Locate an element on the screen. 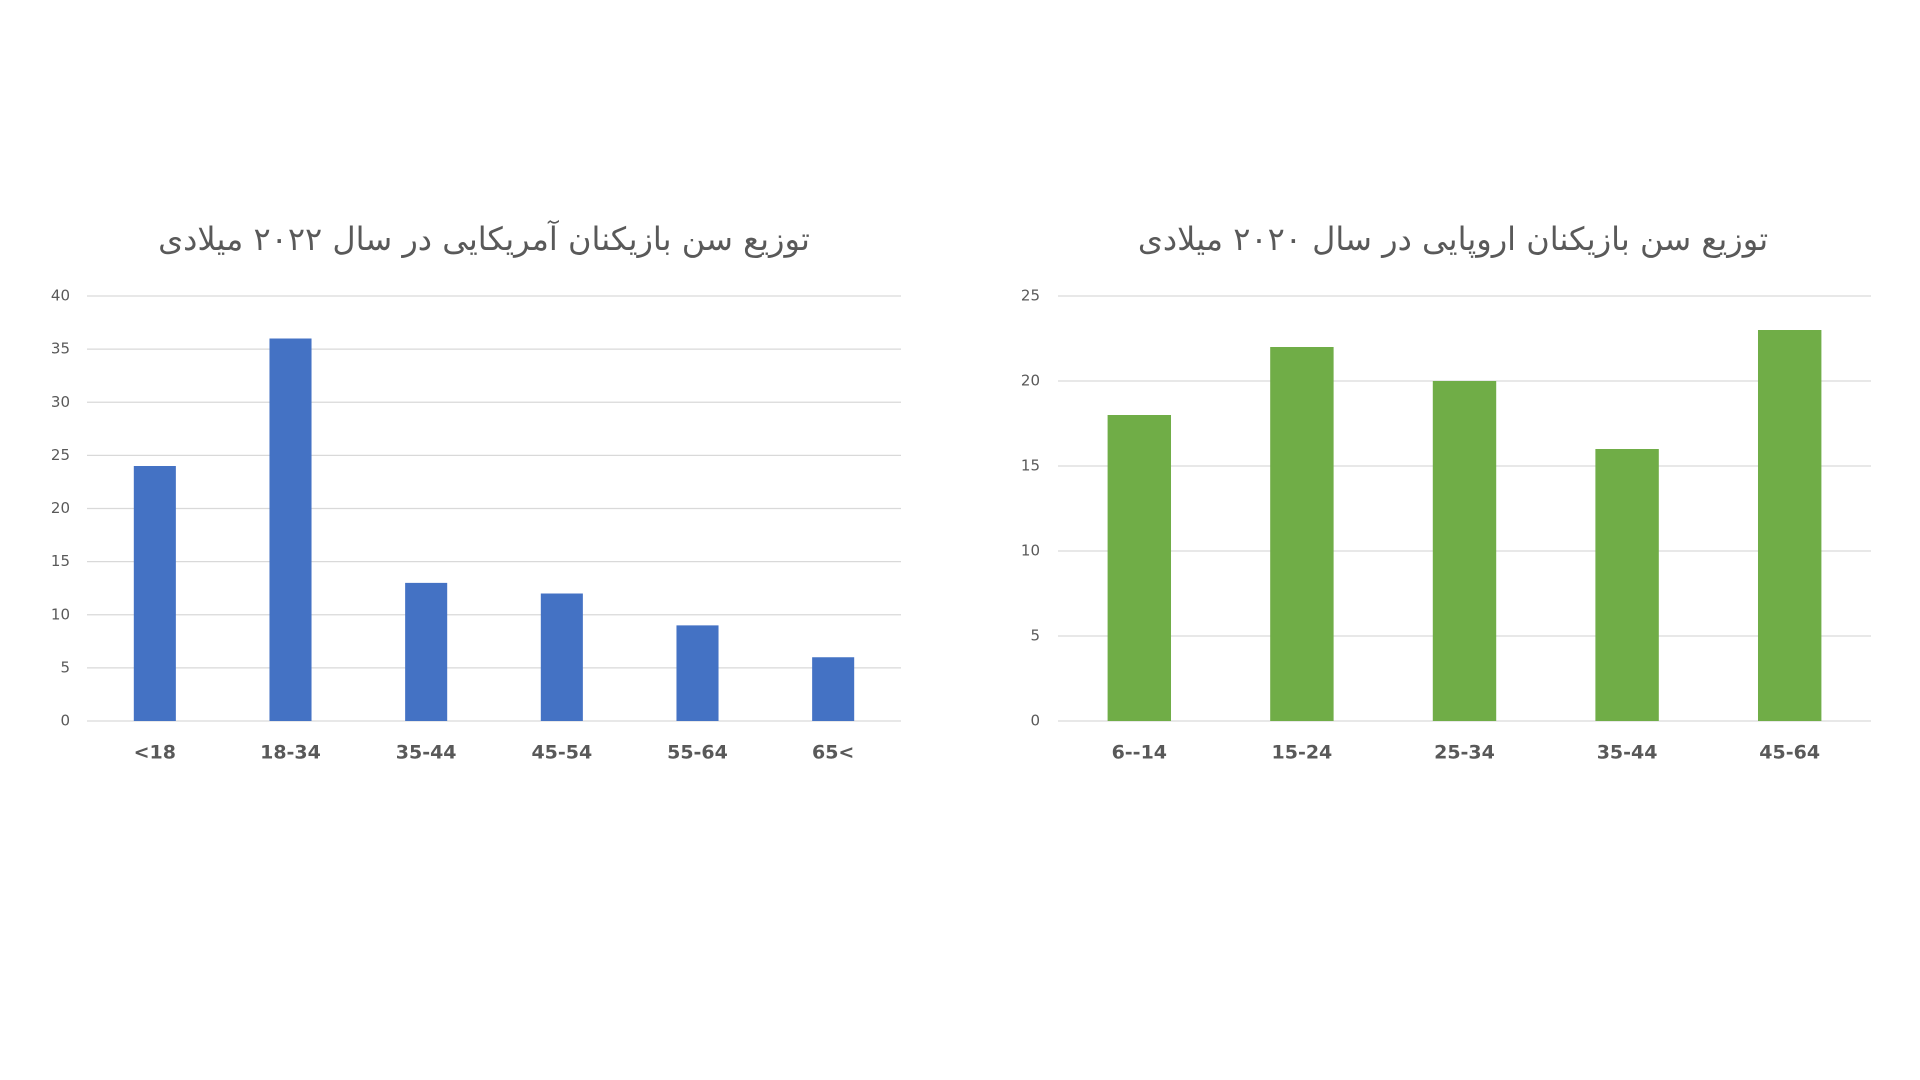 The image size is (1920, 1080). x-tick-label: 45-64 is located at coordinates (1789, 753).